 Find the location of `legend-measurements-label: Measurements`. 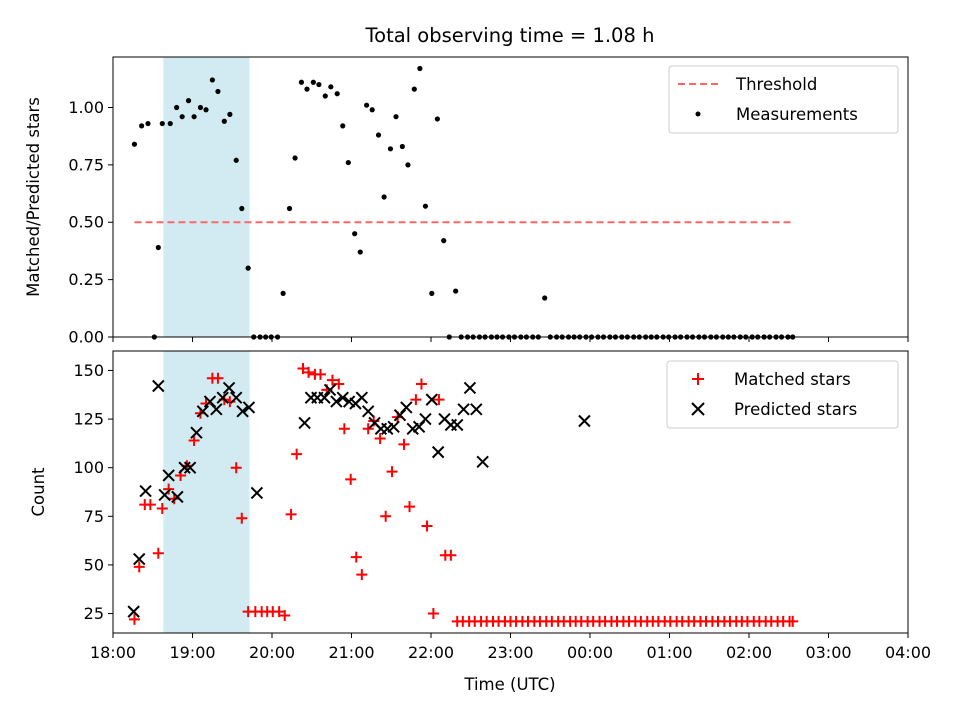

legend-measurements-label: Measurements is located at coordinates (797, 114).